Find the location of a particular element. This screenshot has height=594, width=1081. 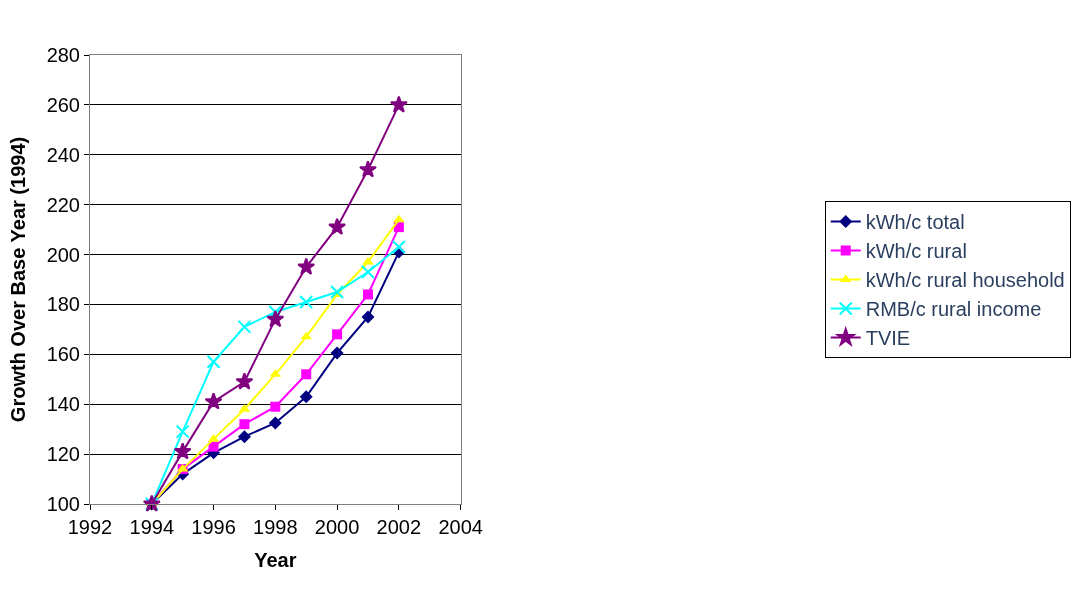

y-tick-label: 120 is located at coordinates (63, 454).